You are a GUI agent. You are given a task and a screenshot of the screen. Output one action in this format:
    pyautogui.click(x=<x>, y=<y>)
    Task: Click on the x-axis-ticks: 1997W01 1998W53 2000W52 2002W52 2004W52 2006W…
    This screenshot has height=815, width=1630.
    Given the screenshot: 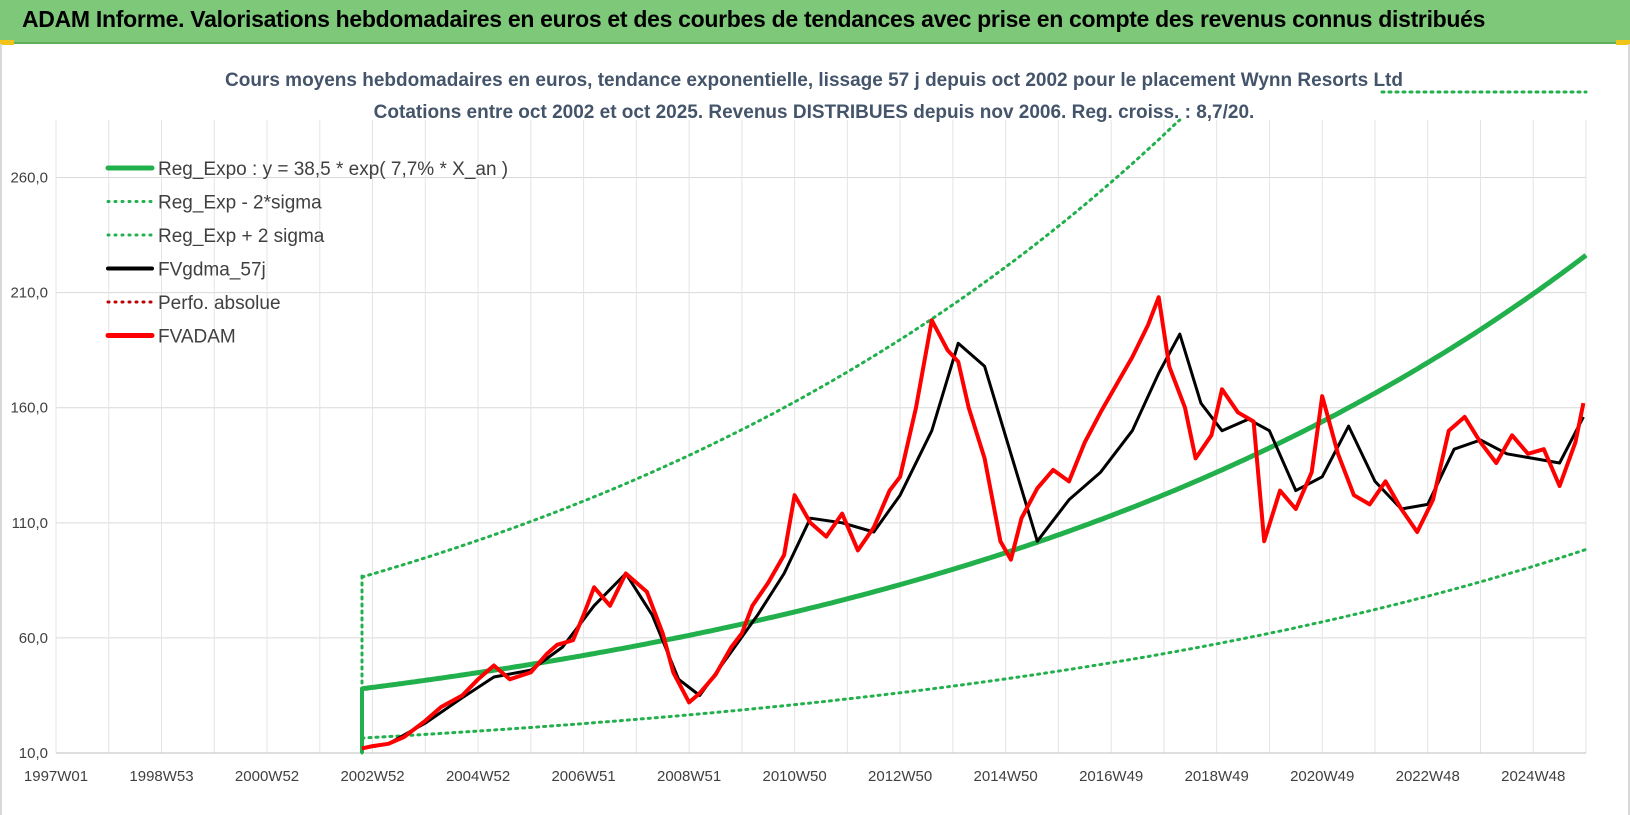 What is the action you would take?
    pyautogui.click(x=794, y=776)
    